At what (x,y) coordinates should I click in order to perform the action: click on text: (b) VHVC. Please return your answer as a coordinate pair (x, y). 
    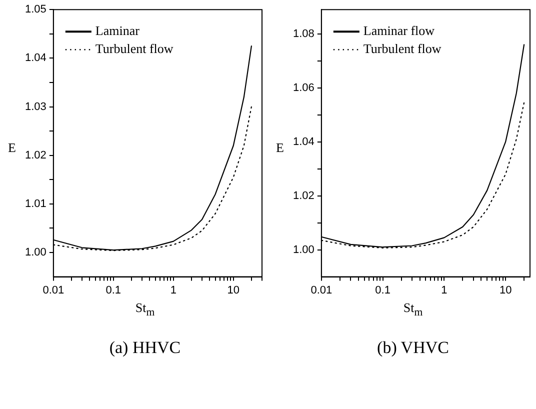
    Looking at the image, I should click on (413, 348).